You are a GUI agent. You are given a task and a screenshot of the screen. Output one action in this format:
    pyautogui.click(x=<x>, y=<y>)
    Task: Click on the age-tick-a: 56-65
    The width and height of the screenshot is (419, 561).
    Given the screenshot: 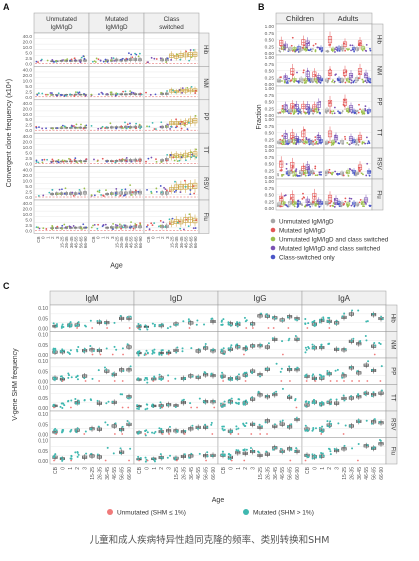 What is the action you would take?
    pyautogui.click(x=135, y=242)
    